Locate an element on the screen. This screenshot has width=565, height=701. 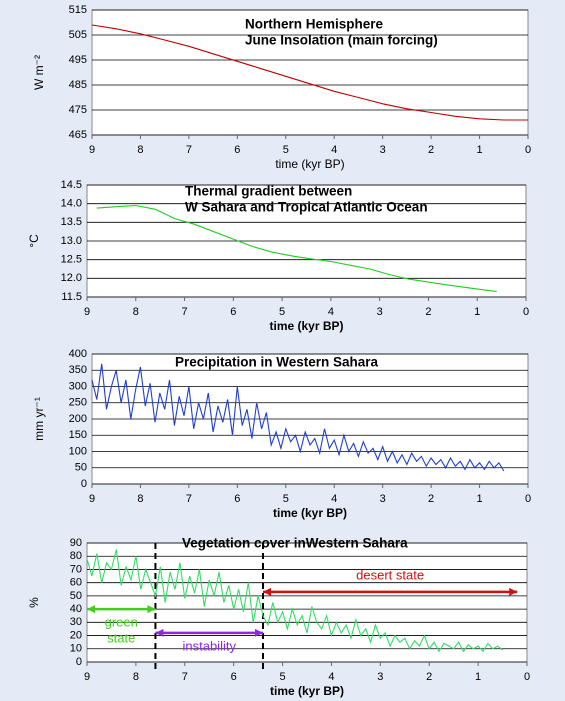
y-tick-label: 30 is located at coordinates (76, 622).